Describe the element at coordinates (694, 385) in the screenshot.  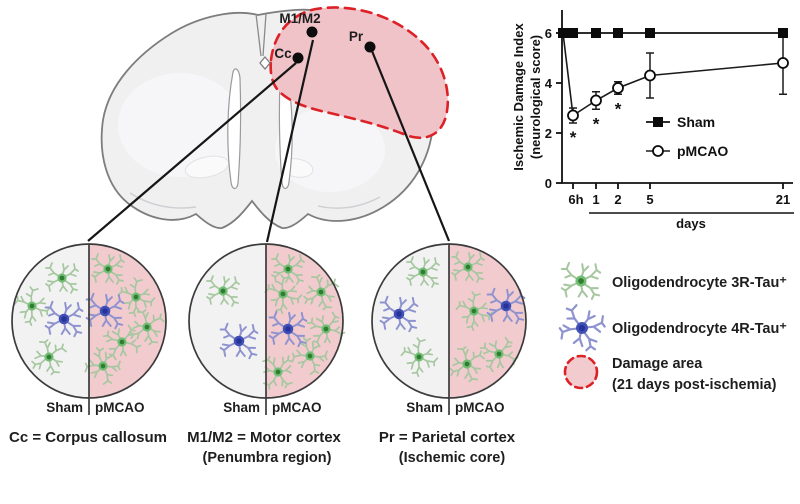
I see `legend-damage-label2: (21 days post-ischemia)` at that location.